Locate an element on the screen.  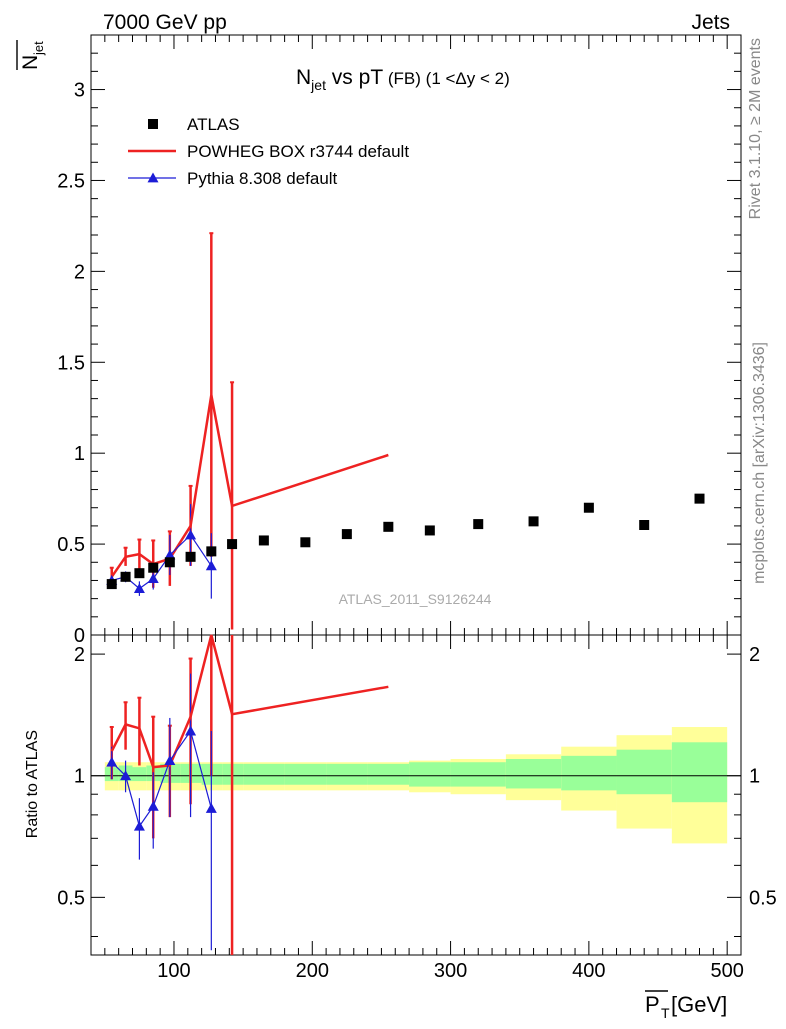
x-tick-label: 400 is located at coordinates (588, 971).